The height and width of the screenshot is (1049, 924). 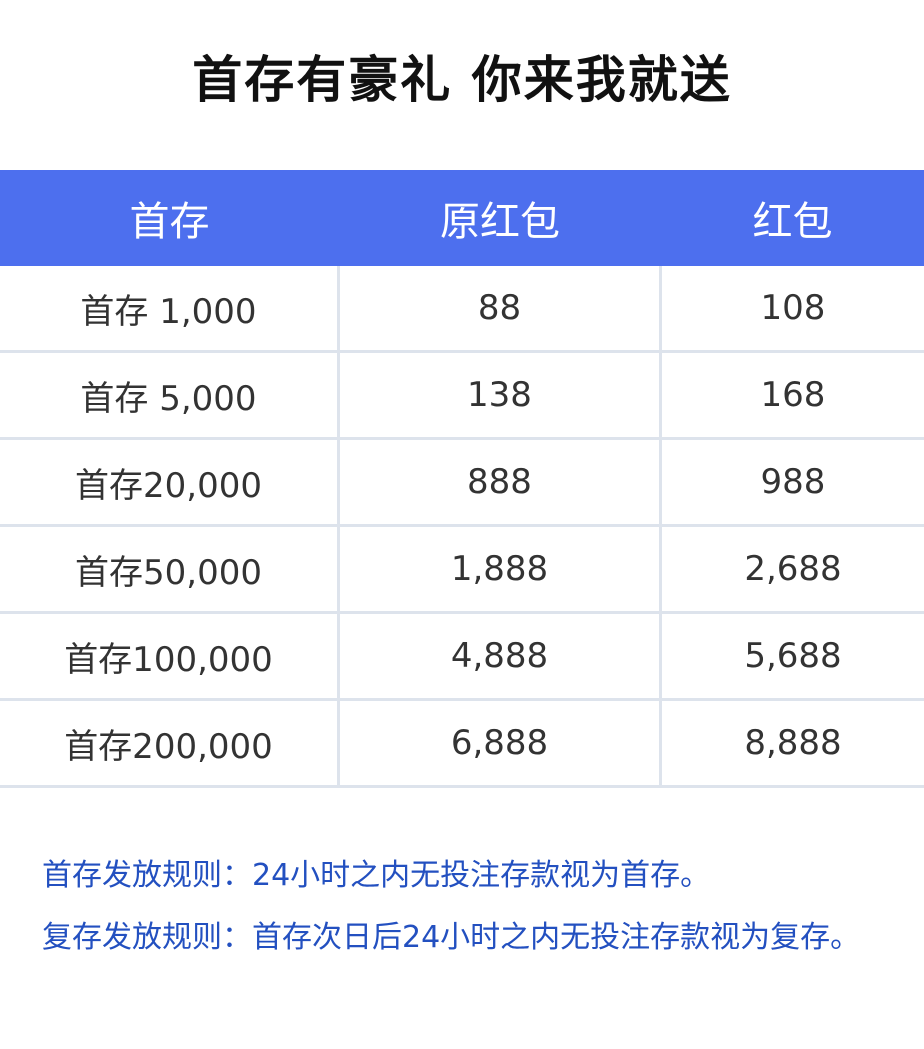 What do you see at coordinates (170, 569) in the screenshot?
I see `deposit-cell: 首存50,000` at bounding box center [170, 569].